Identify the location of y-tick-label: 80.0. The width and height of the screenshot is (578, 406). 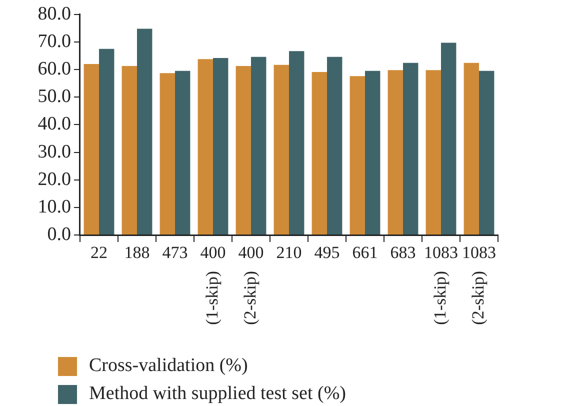
(54, 13).